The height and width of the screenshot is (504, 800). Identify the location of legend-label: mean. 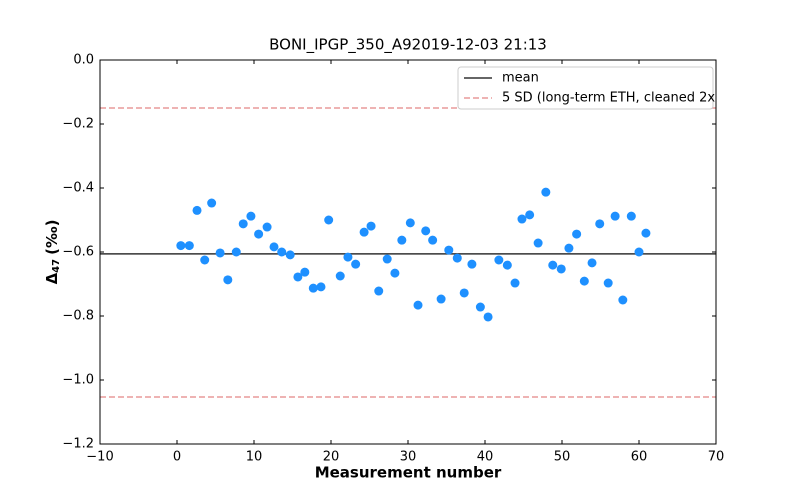
(520, 78).